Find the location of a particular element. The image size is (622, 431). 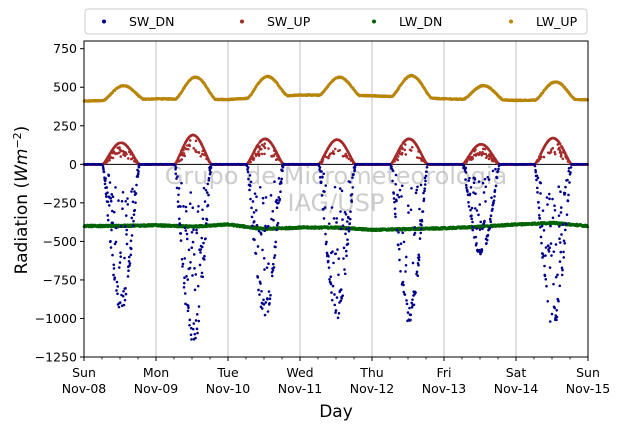

legend: SW_DN SW_UP LW_DN LW_UP is located at coordinates (336, 21).